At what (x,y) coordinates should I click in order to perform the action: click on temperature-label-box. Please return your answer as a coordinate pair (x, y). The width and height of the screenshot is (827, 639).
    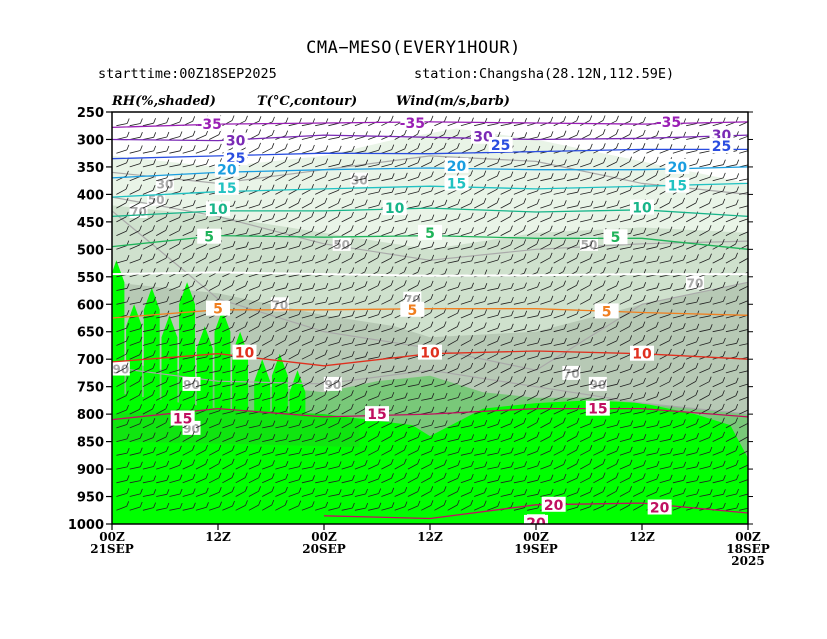
    Looking at the image, I should click on (642, 207).